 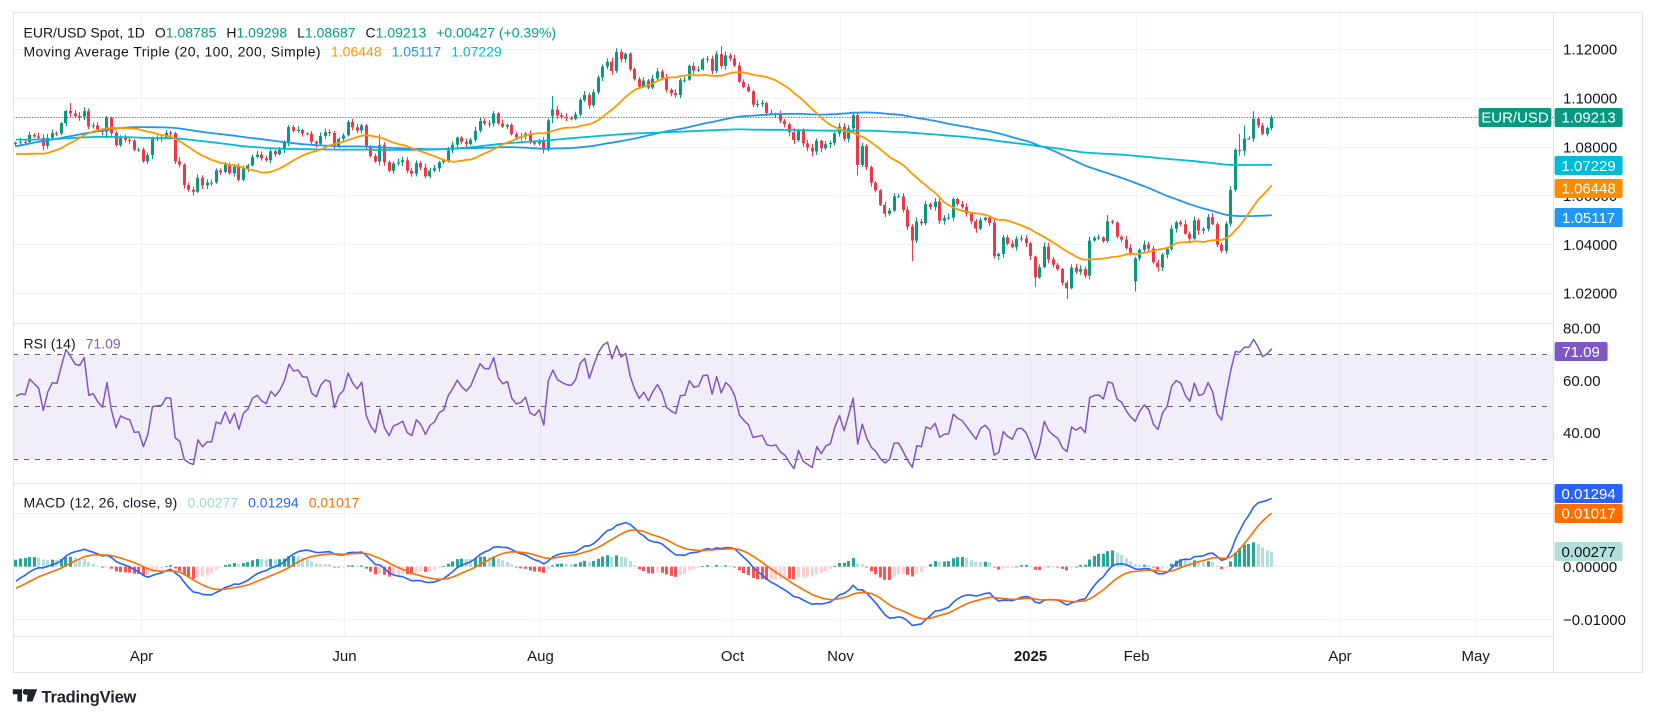 I want to click on svg-text: 80.00, so click(x=1582, y=329).